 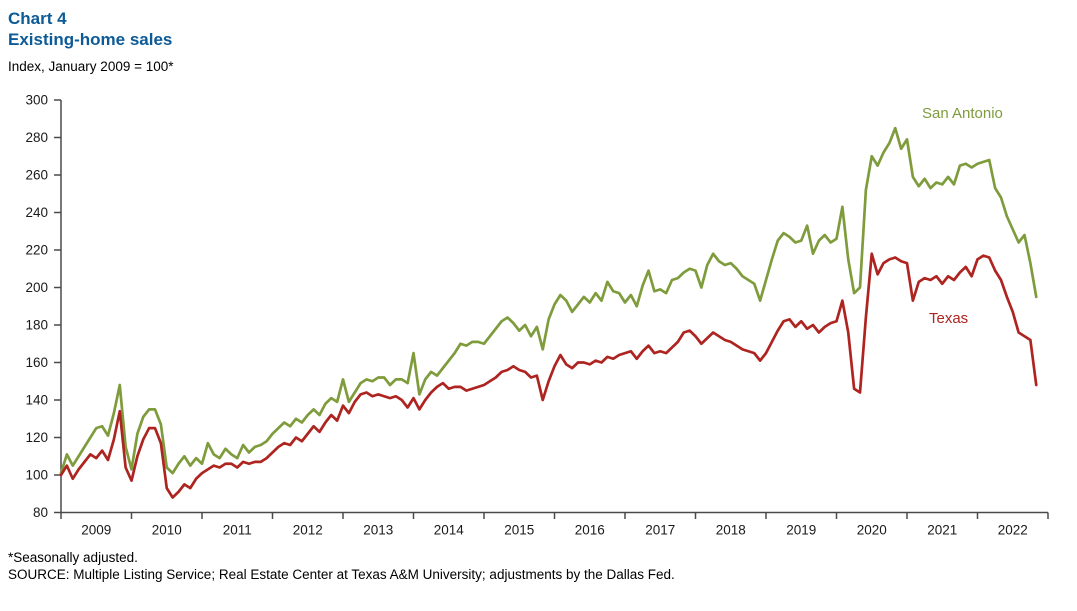 I want to click on x-tick-label: 2017, so click(x=660, y=530).